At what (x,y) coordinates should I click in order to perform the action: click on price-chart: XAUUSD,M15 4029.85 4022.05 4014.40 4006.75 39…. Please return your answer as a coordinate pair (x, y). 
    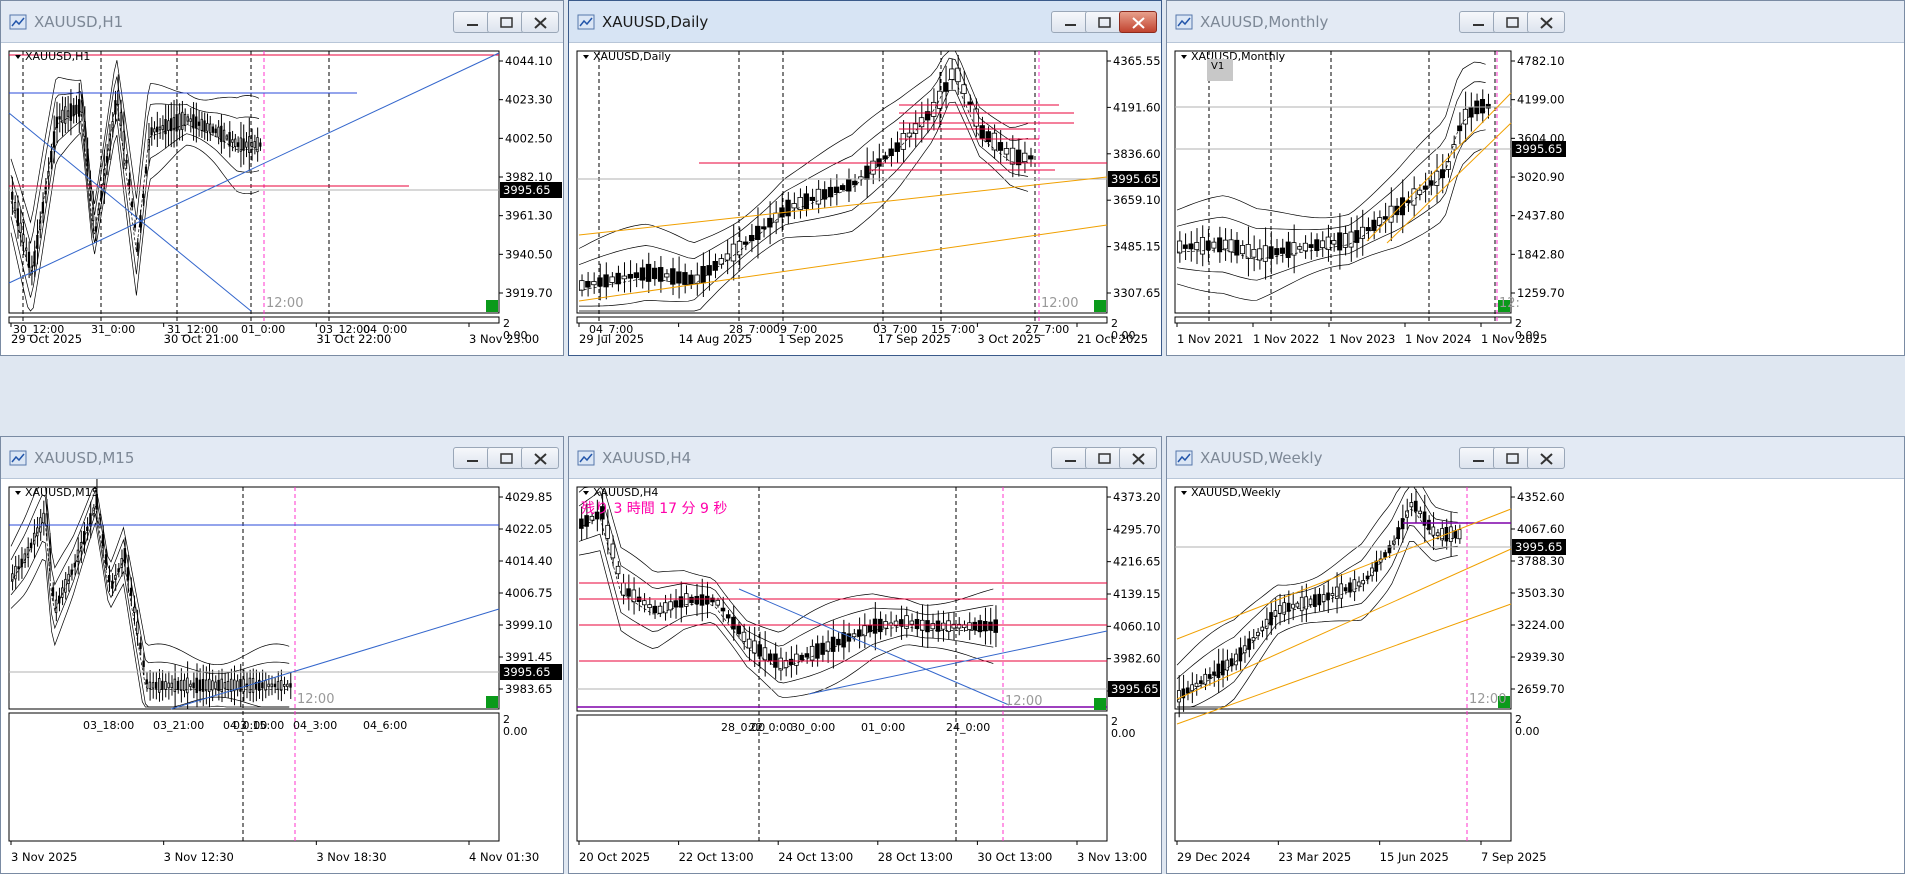
    Looking at the image, I should click on (282, 676).